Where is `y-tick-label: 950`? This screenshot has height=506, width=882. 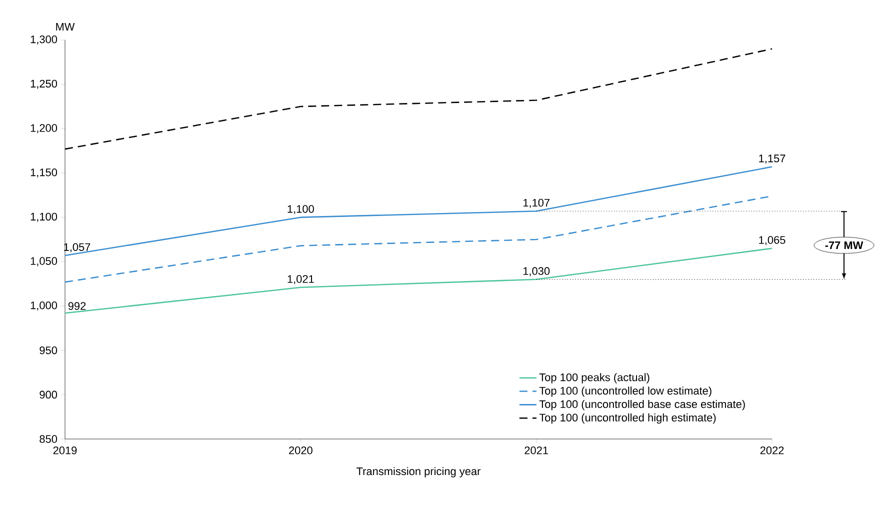 y-tick-label: 950 is located at coordinates (49, 350).